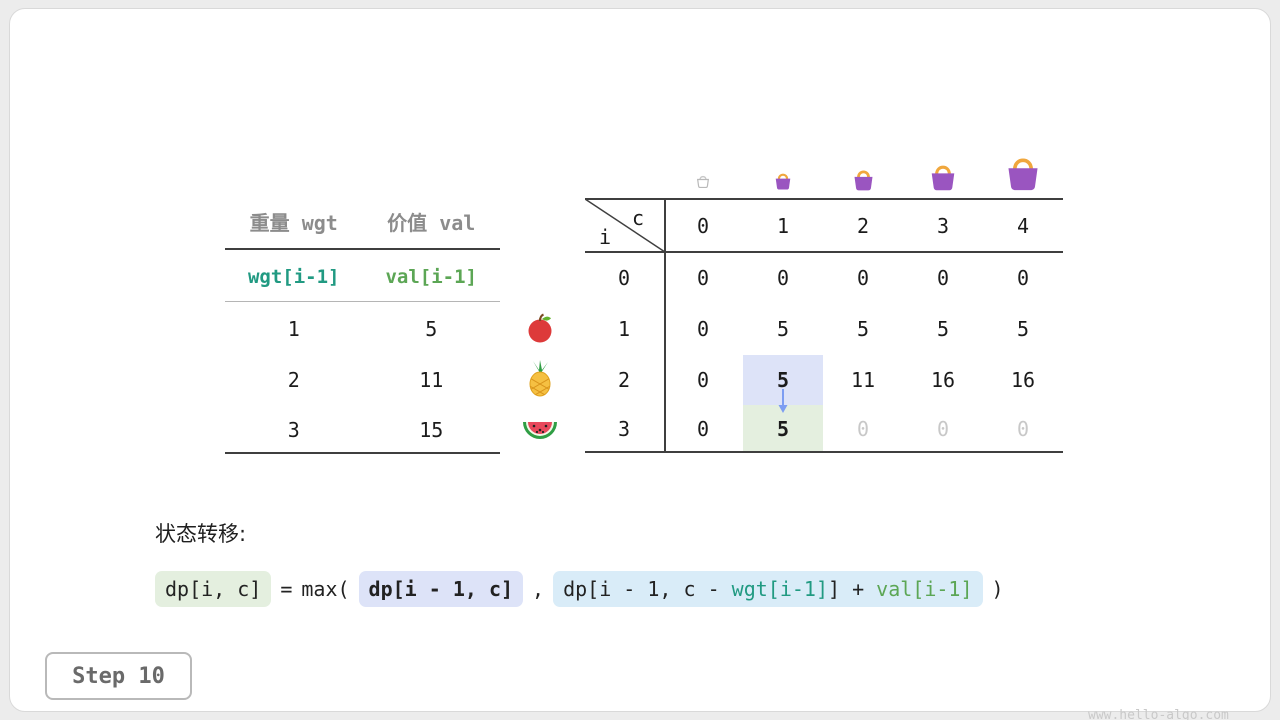  What do you see at coordinates (1023, 174) in the screenshot?
I see `bag-xlarge-icon` at bounding box center [1023, 174].